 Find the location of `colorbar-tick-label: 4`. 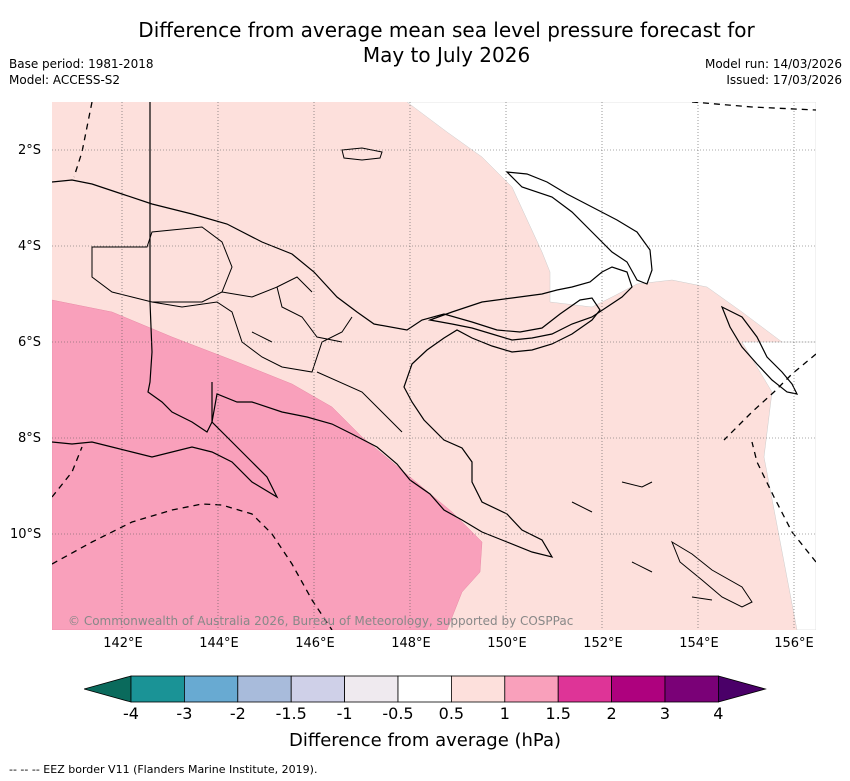

colorbar-tick-label: 4 is located at coordinates (718, 713).